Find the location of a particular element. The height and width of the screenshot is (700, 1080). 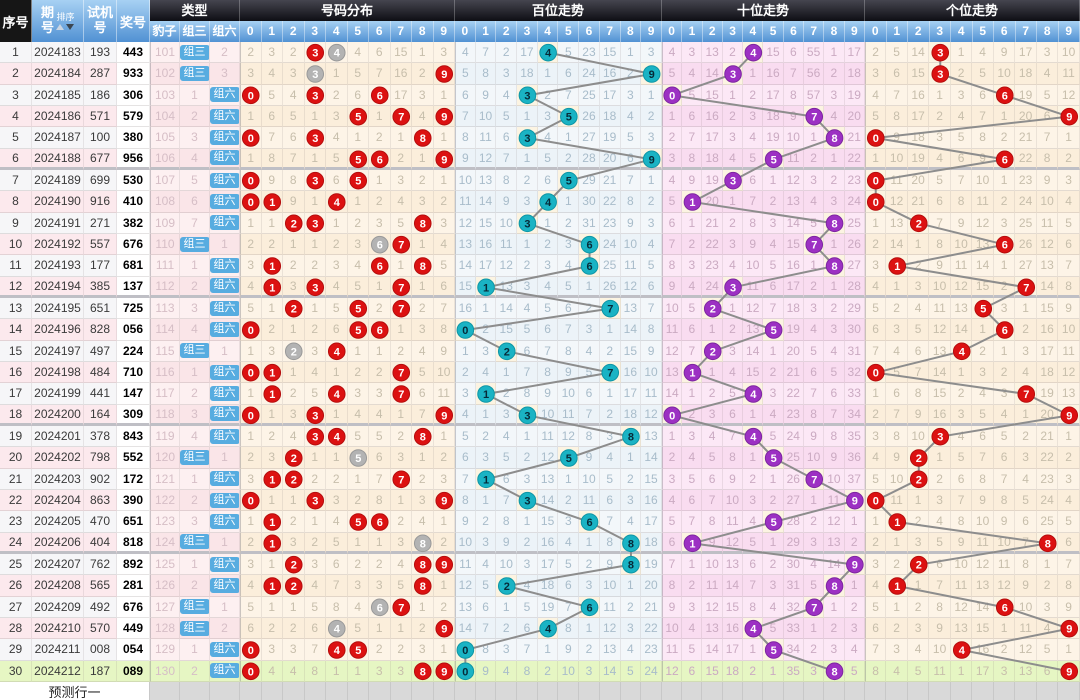

baozi-miss-cell: 110 is located at coordinates (165, 244).